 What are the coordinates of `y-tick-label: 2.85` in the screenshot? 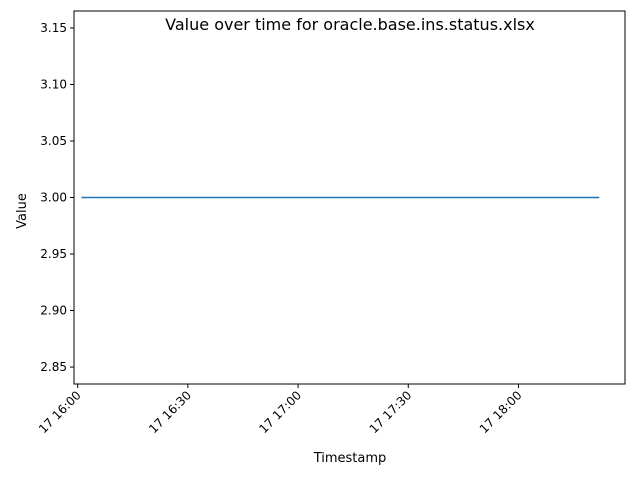 It's located at (53, 367).